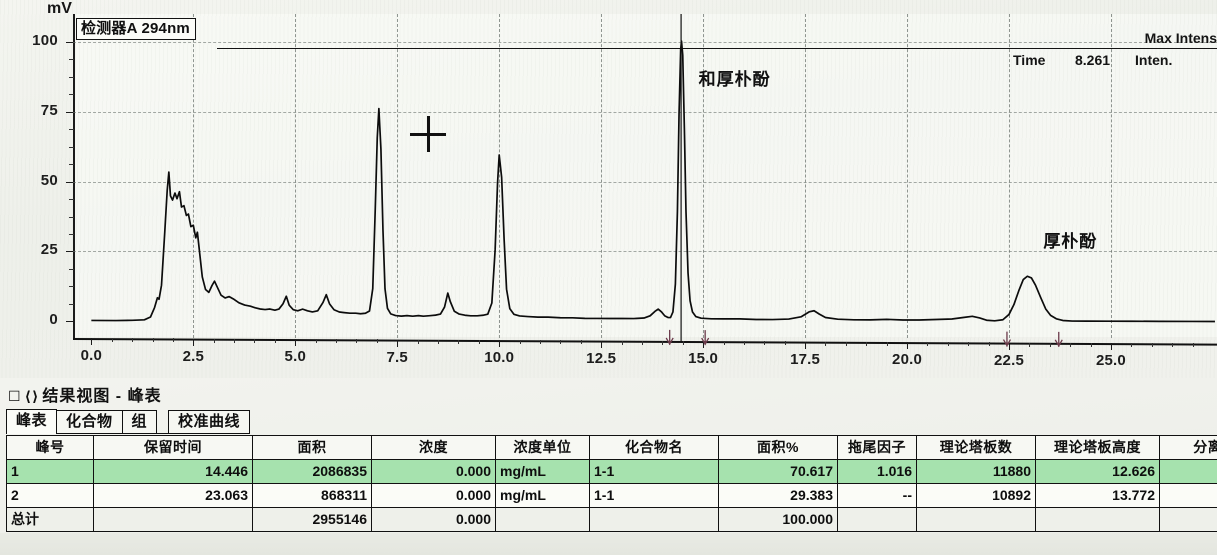 Image resolution: width=1217 pixels, height=555 pixels. What do you see at coordinates (1180, 38) in the screenshot?
I see `max-intensity-label: Max Intens` at bounding box center [1180, 38].